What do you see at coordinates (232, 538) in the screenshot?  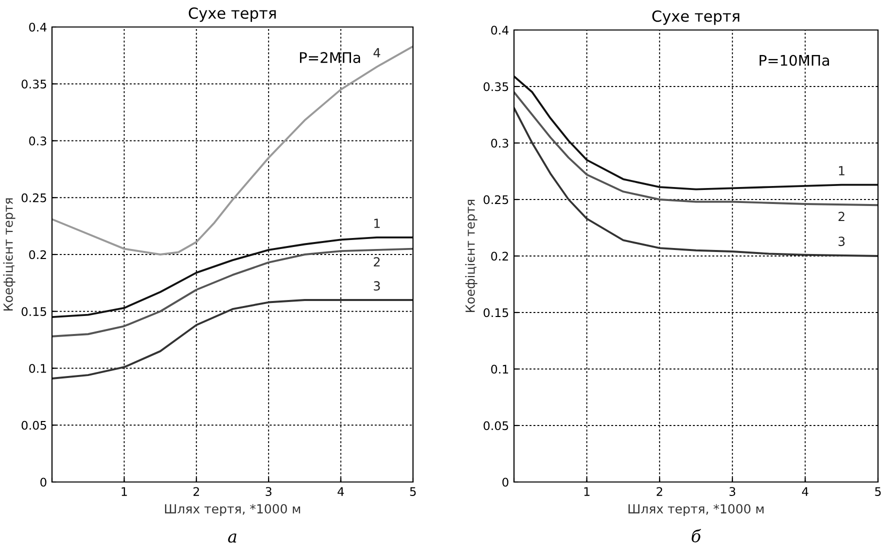 I see `text: а` at bounding box center [232, 538].